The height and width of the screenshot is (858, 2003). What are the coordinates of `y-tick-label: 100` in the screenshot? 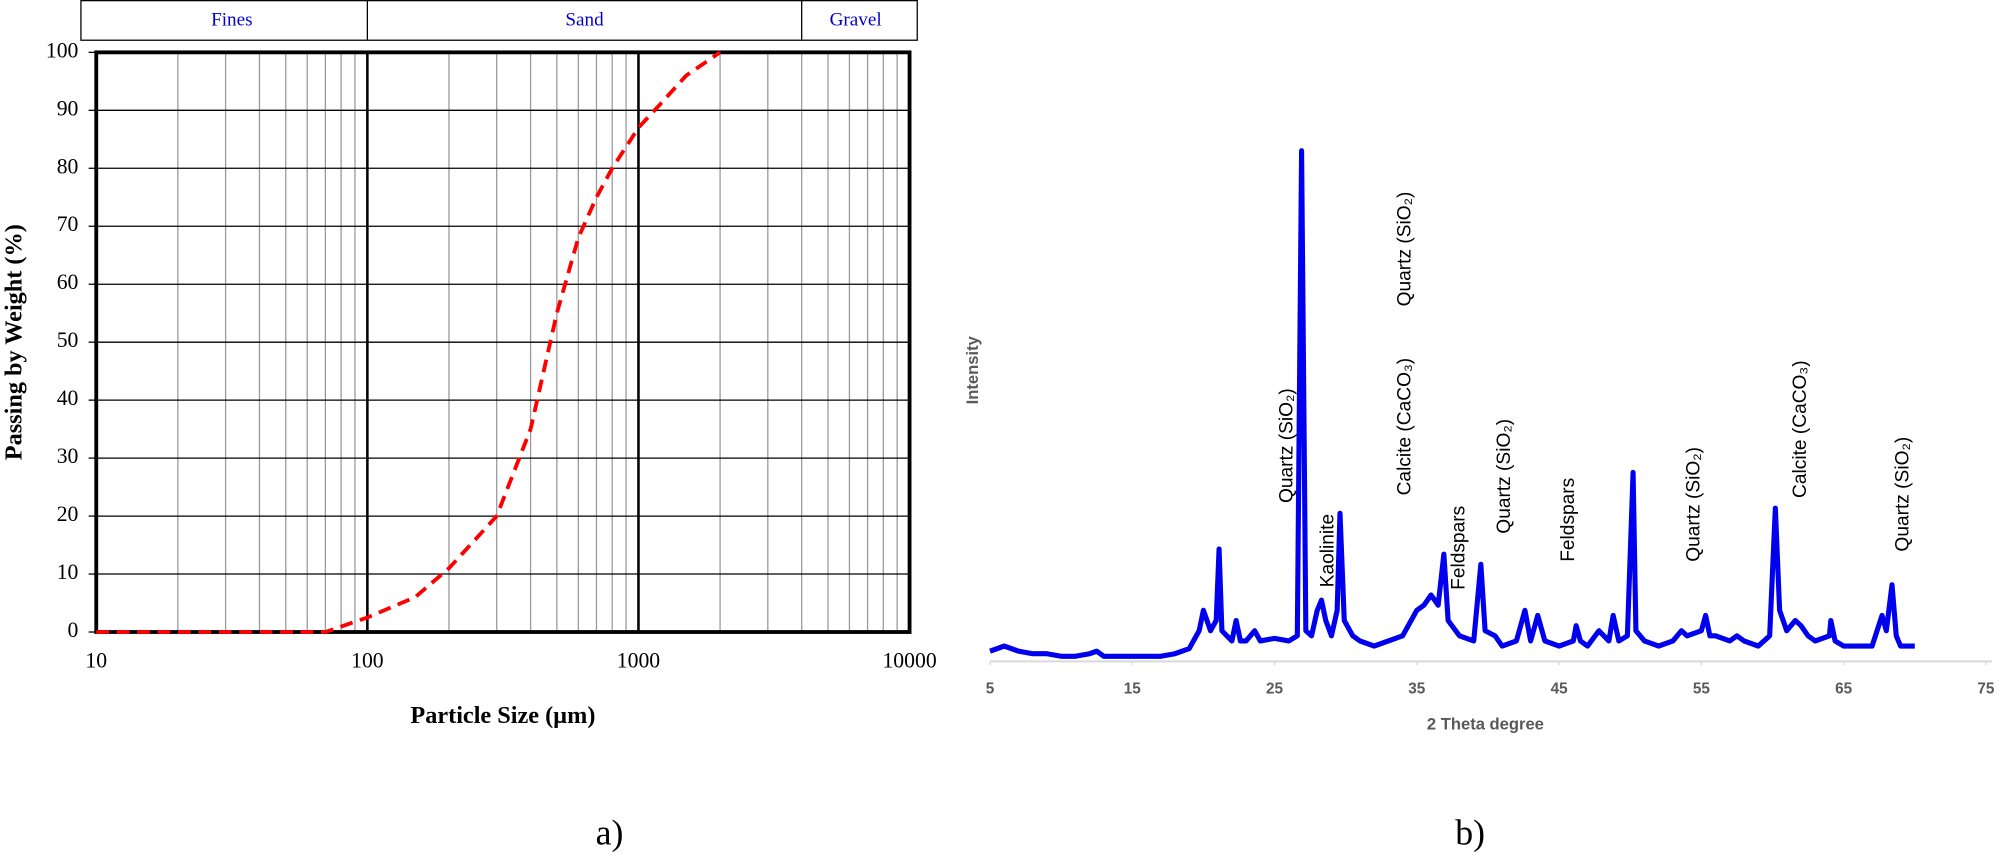 It's located at (62, 50).